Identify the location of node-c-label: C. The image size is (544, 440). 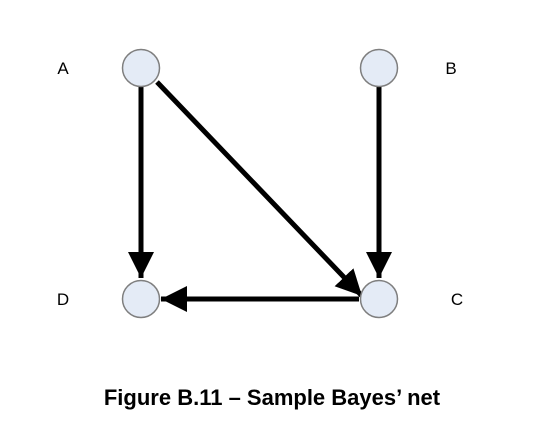
(457, 299).